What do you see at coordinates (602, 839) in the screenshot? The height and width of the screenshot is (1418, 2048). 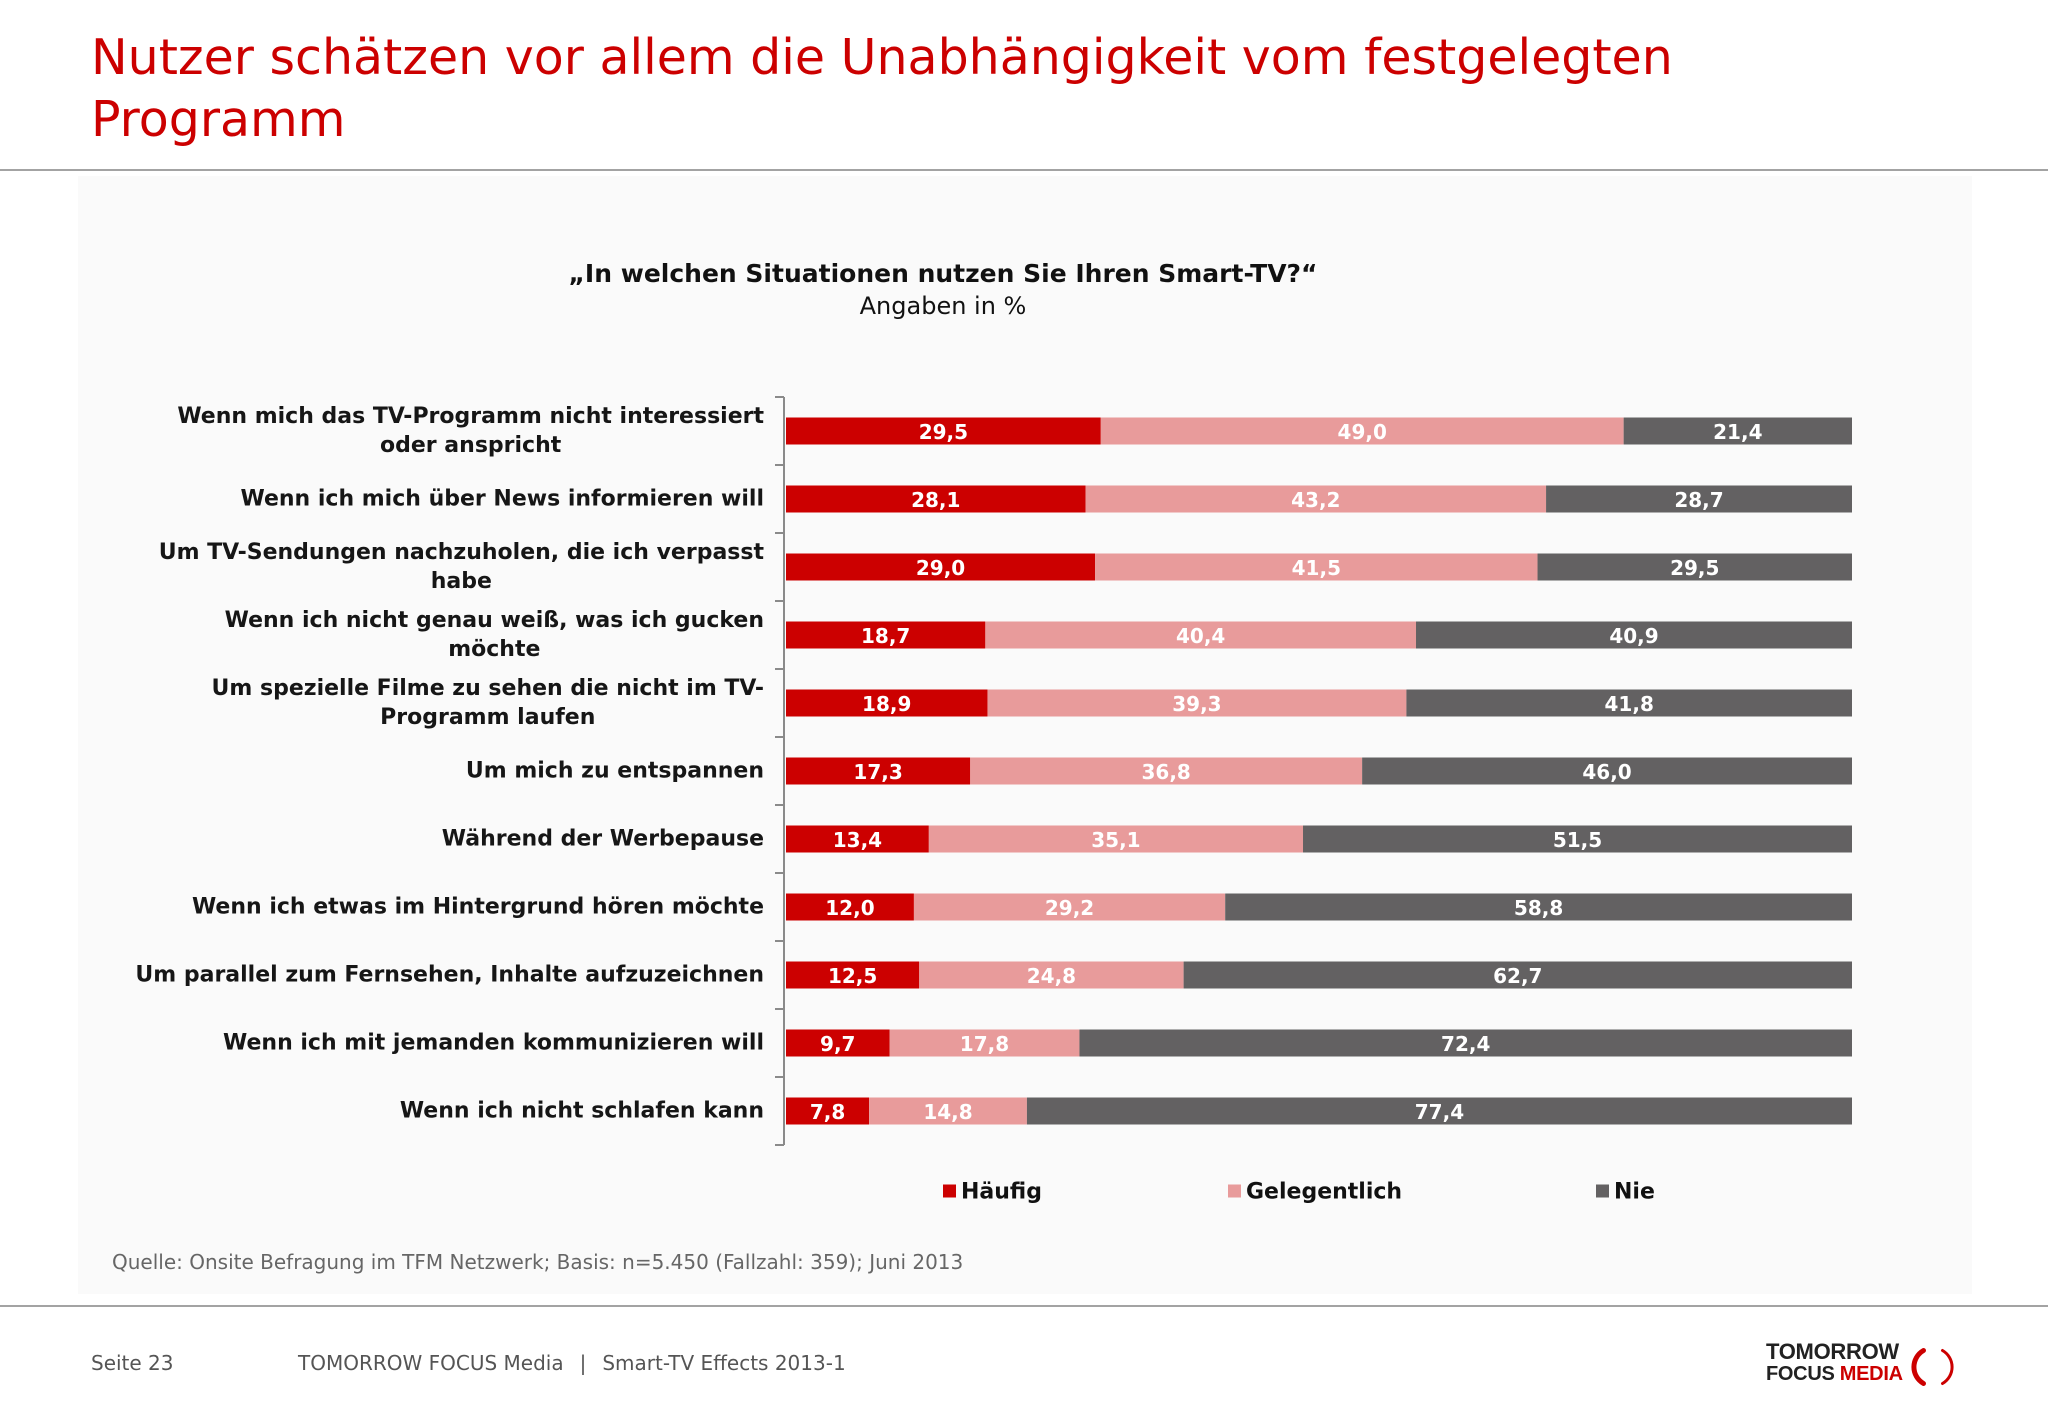 I see `category-label: Während der Werbepause` at bounding box center [602, 839].